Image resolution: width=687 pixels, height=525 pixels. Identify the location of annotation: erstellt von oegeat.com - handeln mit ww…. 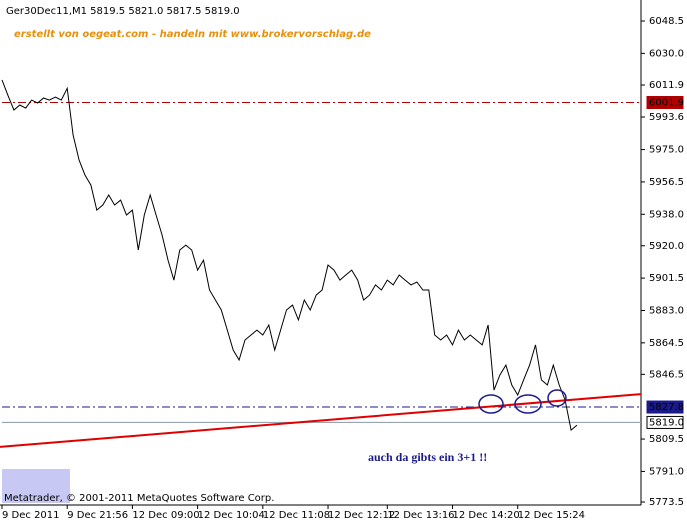
(192, 34).